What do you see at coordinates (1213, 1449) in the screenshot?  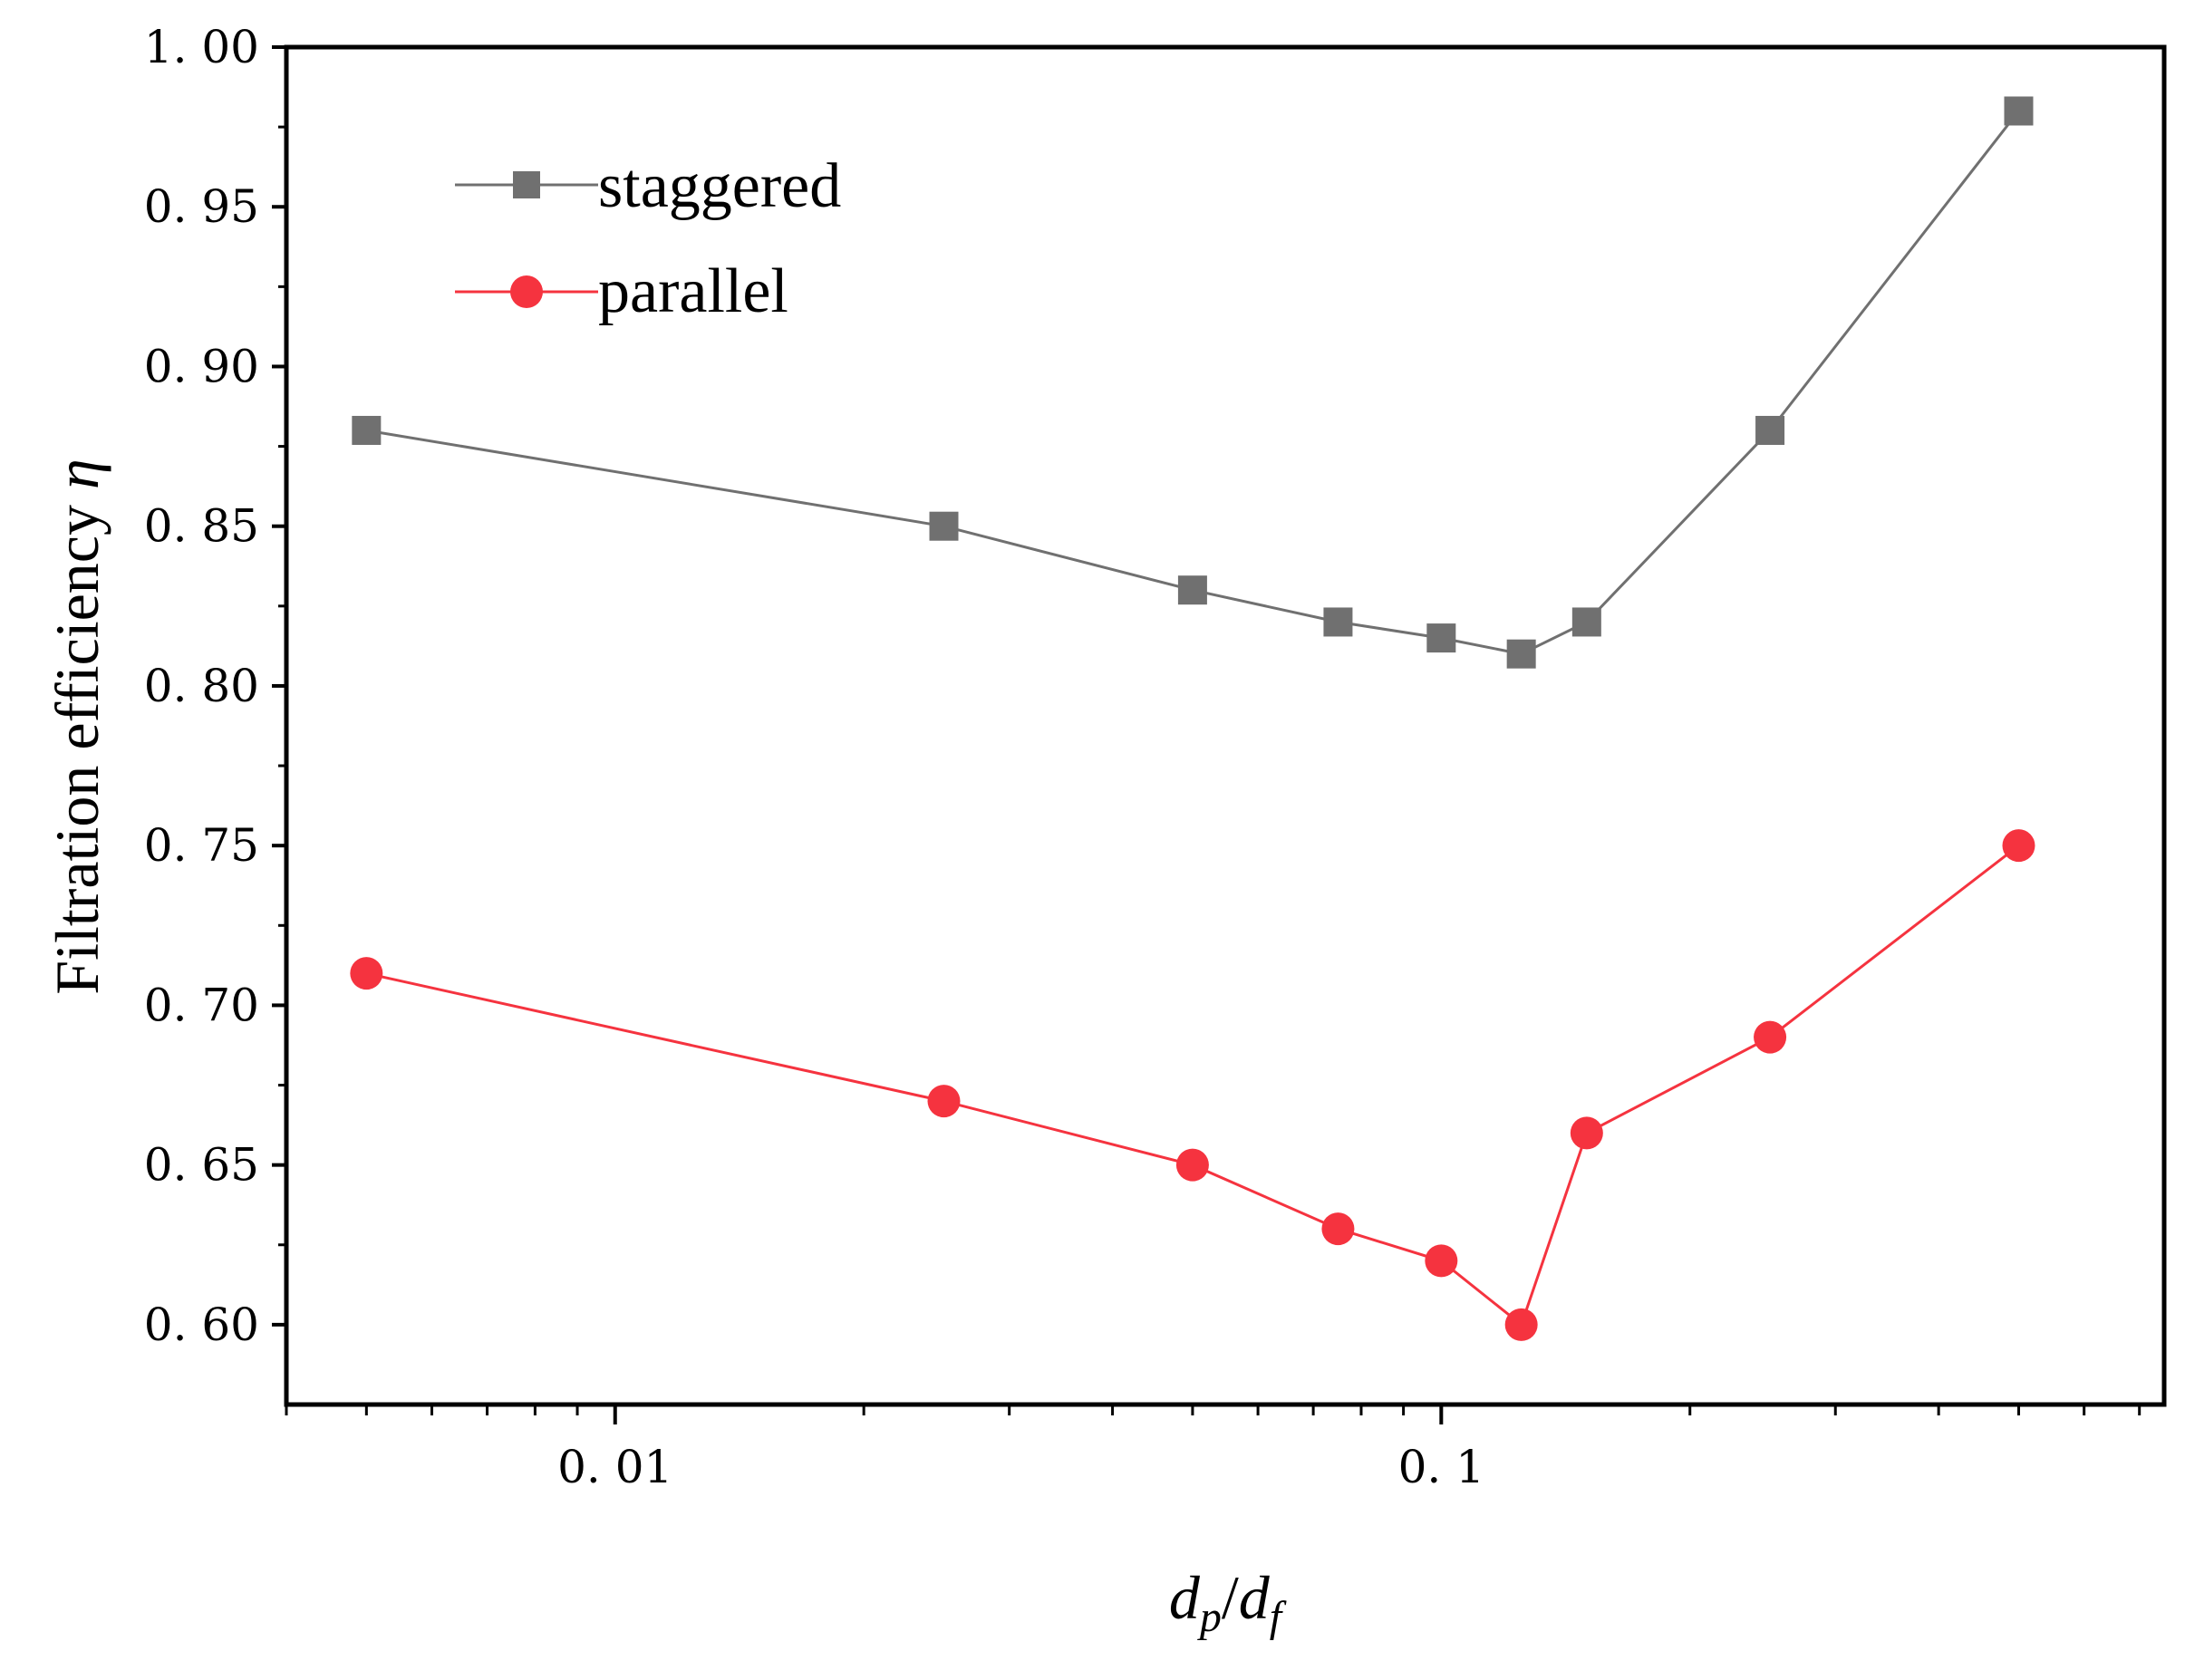 I see `x-axis: 0. 01 0. 1` at bounding box center [1213, 1449].